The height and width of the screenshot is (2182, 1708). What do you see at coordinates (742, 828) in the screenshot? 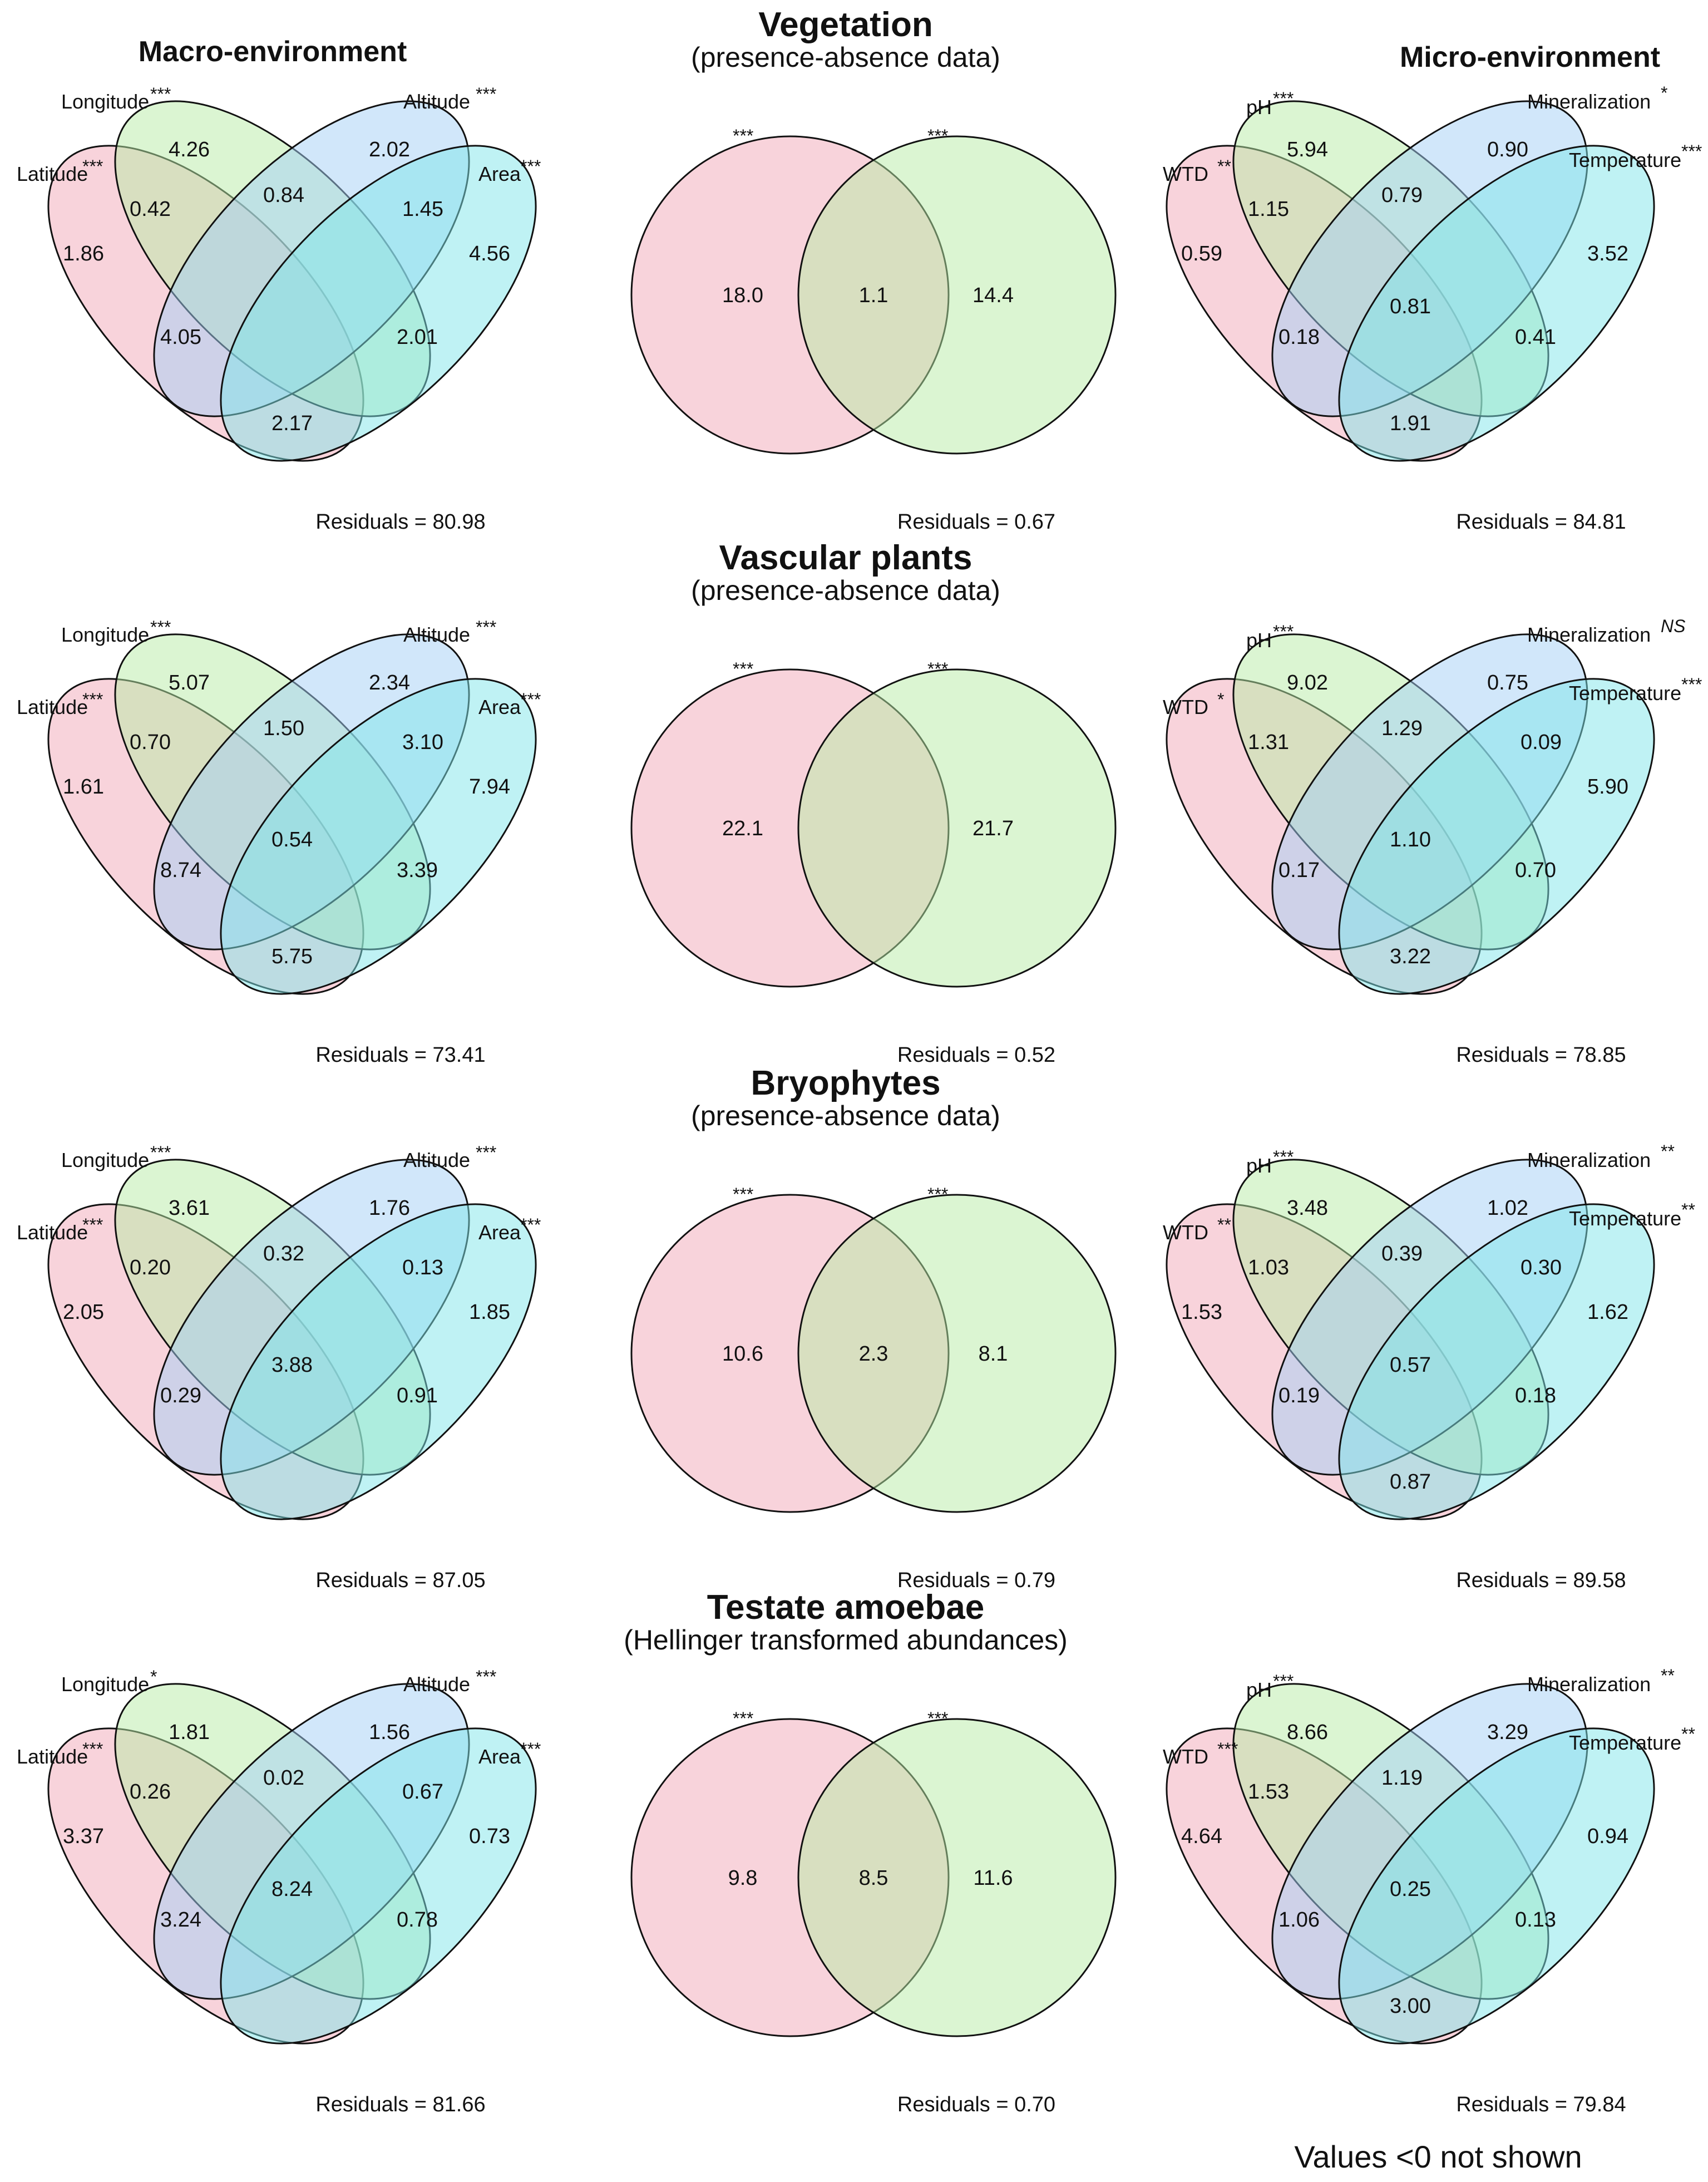
I see `pair-value-left: 22.1` at bounding box center [742, 828].